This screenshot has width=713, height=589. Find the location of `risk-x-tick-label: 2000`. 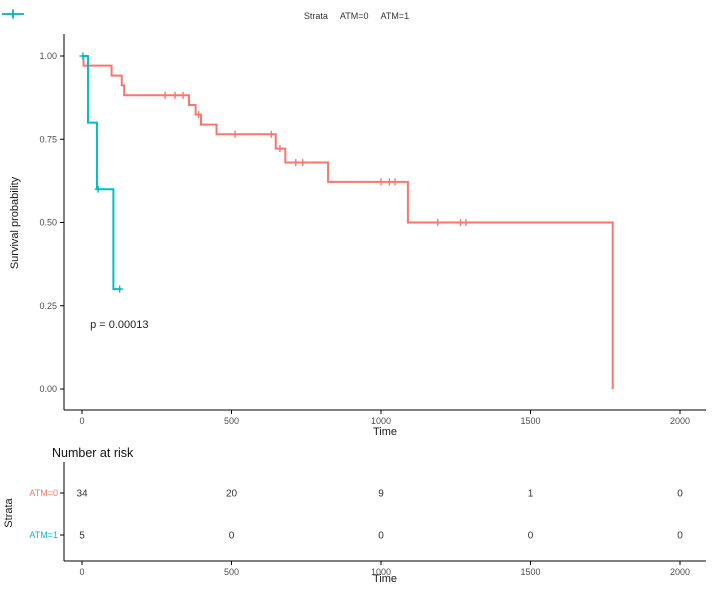

risk-x-tick-label: 2000 is located at coordinates (680, 572).